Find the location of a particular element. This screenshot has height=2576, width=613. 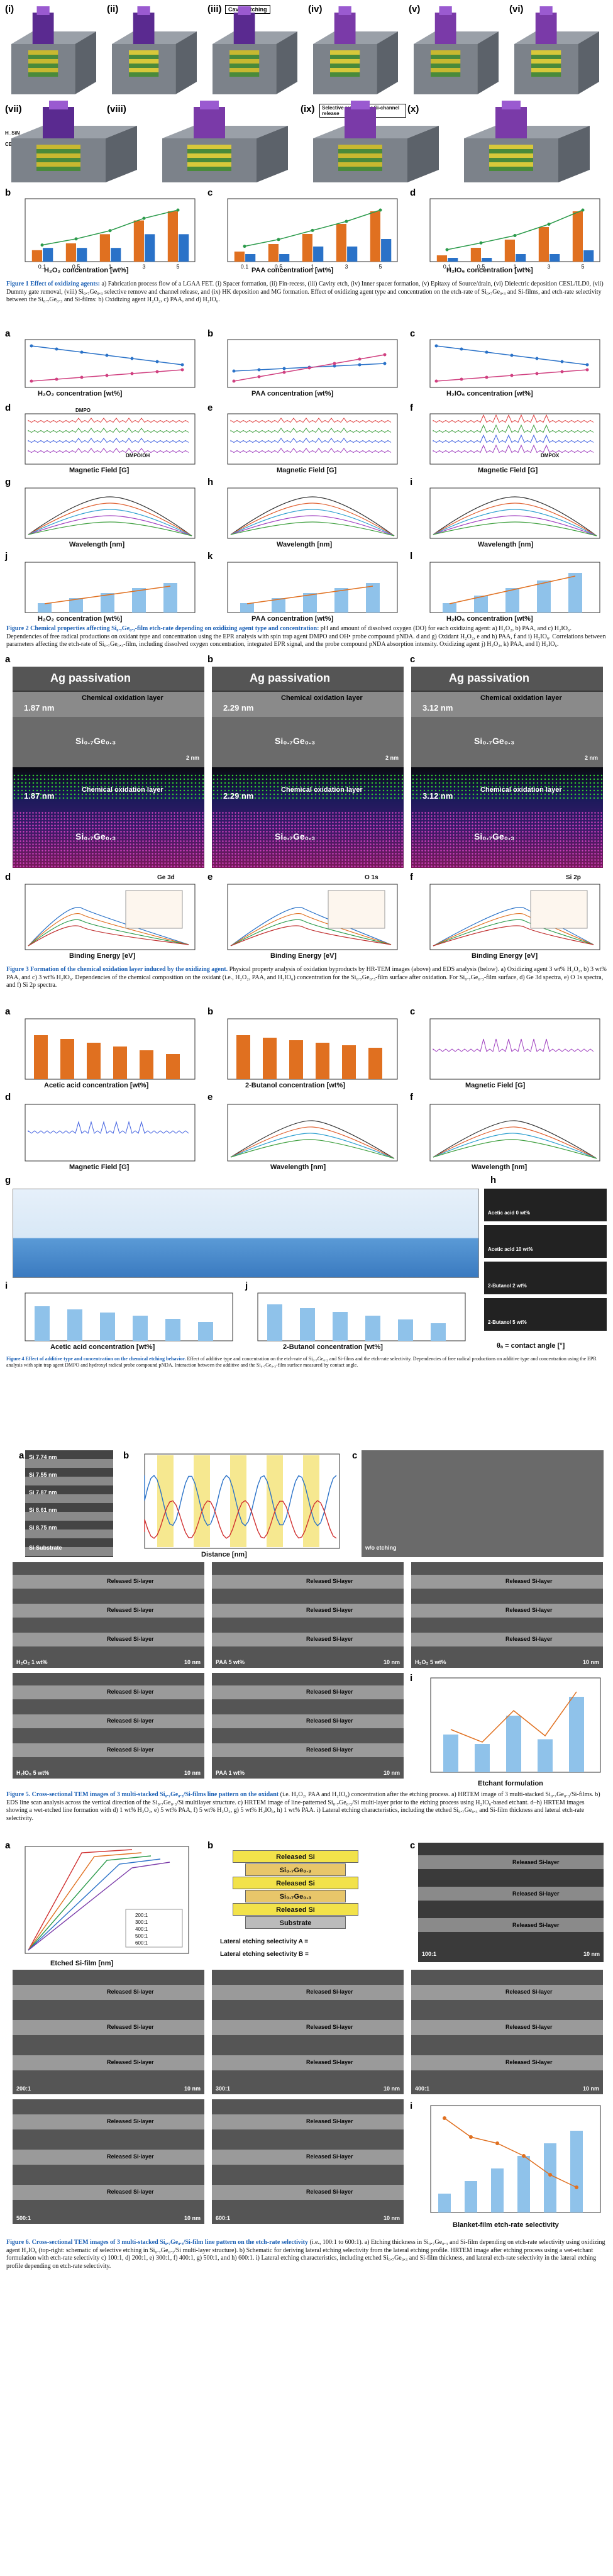

thickness-label: 3.12 nm is located at coordinates (437, 796).